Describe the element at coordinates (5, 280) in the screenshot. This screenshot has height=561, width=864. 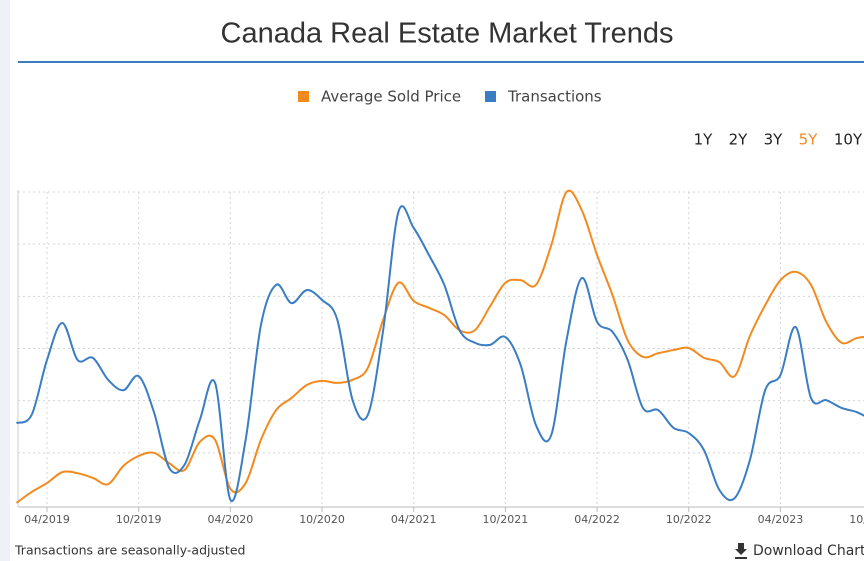
I see `sidebar-edge` at that location.